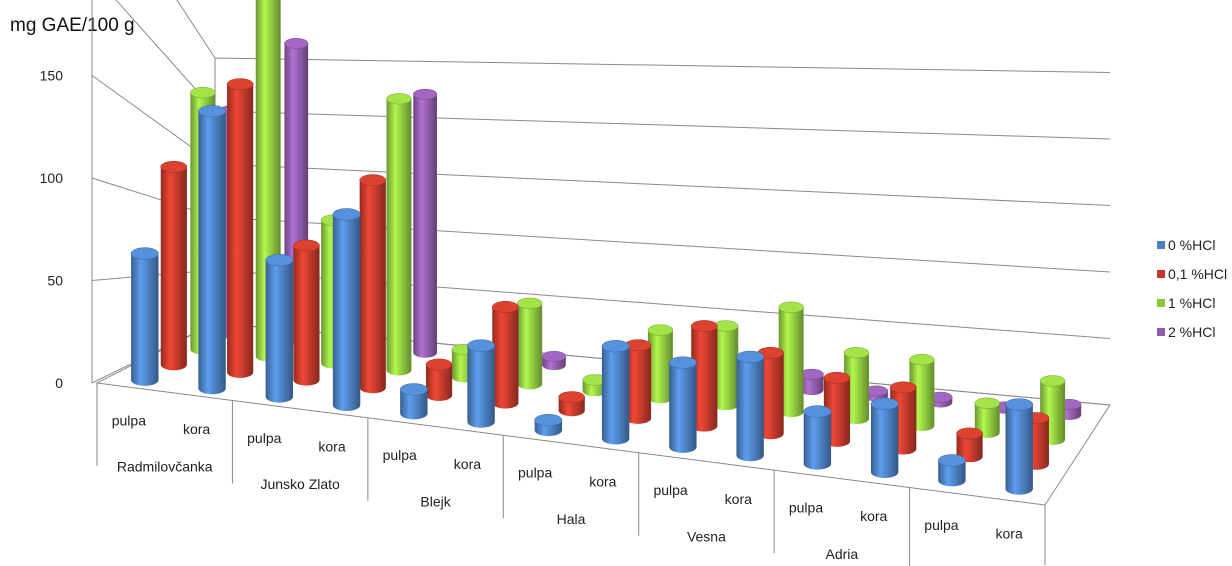  What do you see at coordinates (706, 536) in the screenshot?
I see `x-group-label: Vesna` at bounding box center [706, 536].